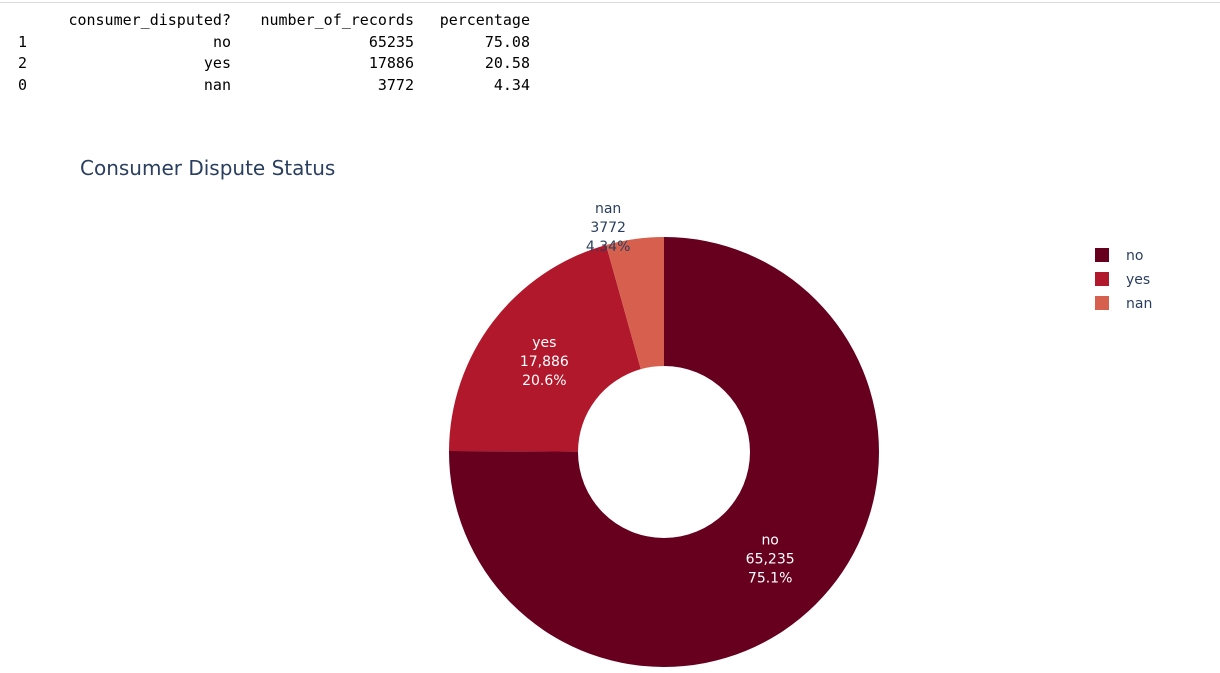 This screenshot has width=1220, height=673. Describe the element at coordinates (769, 541) in the screenshot. I see `slice-label-name: no` at that location.